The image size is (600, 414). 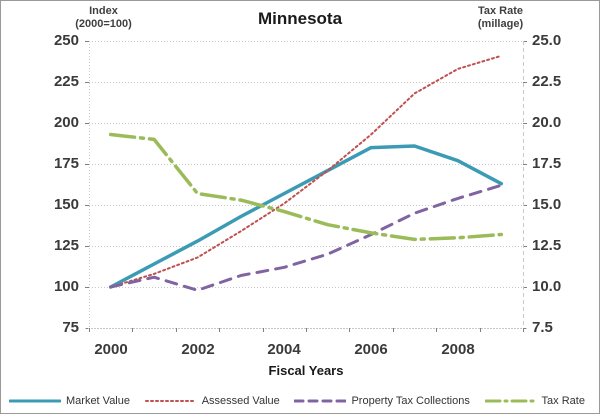 I want to click on right-axis-tick-label: 25.0, so click(x=547, y=40).